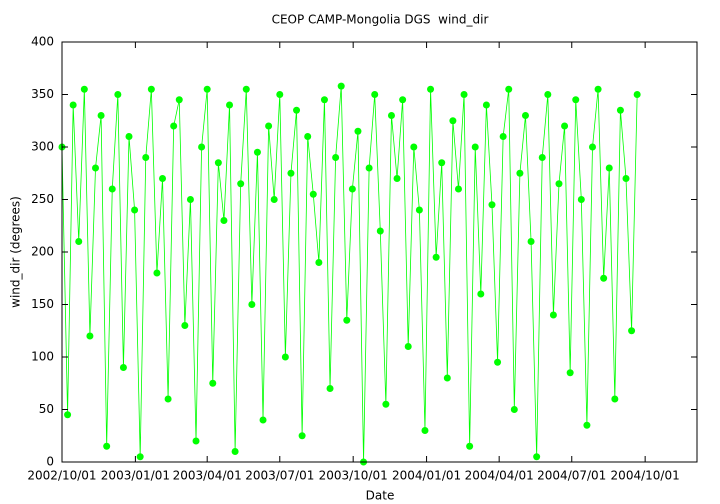  Describe the element at coordinates (42, 304) in the screenshot. I see `y-tick-label: 150` at that location.